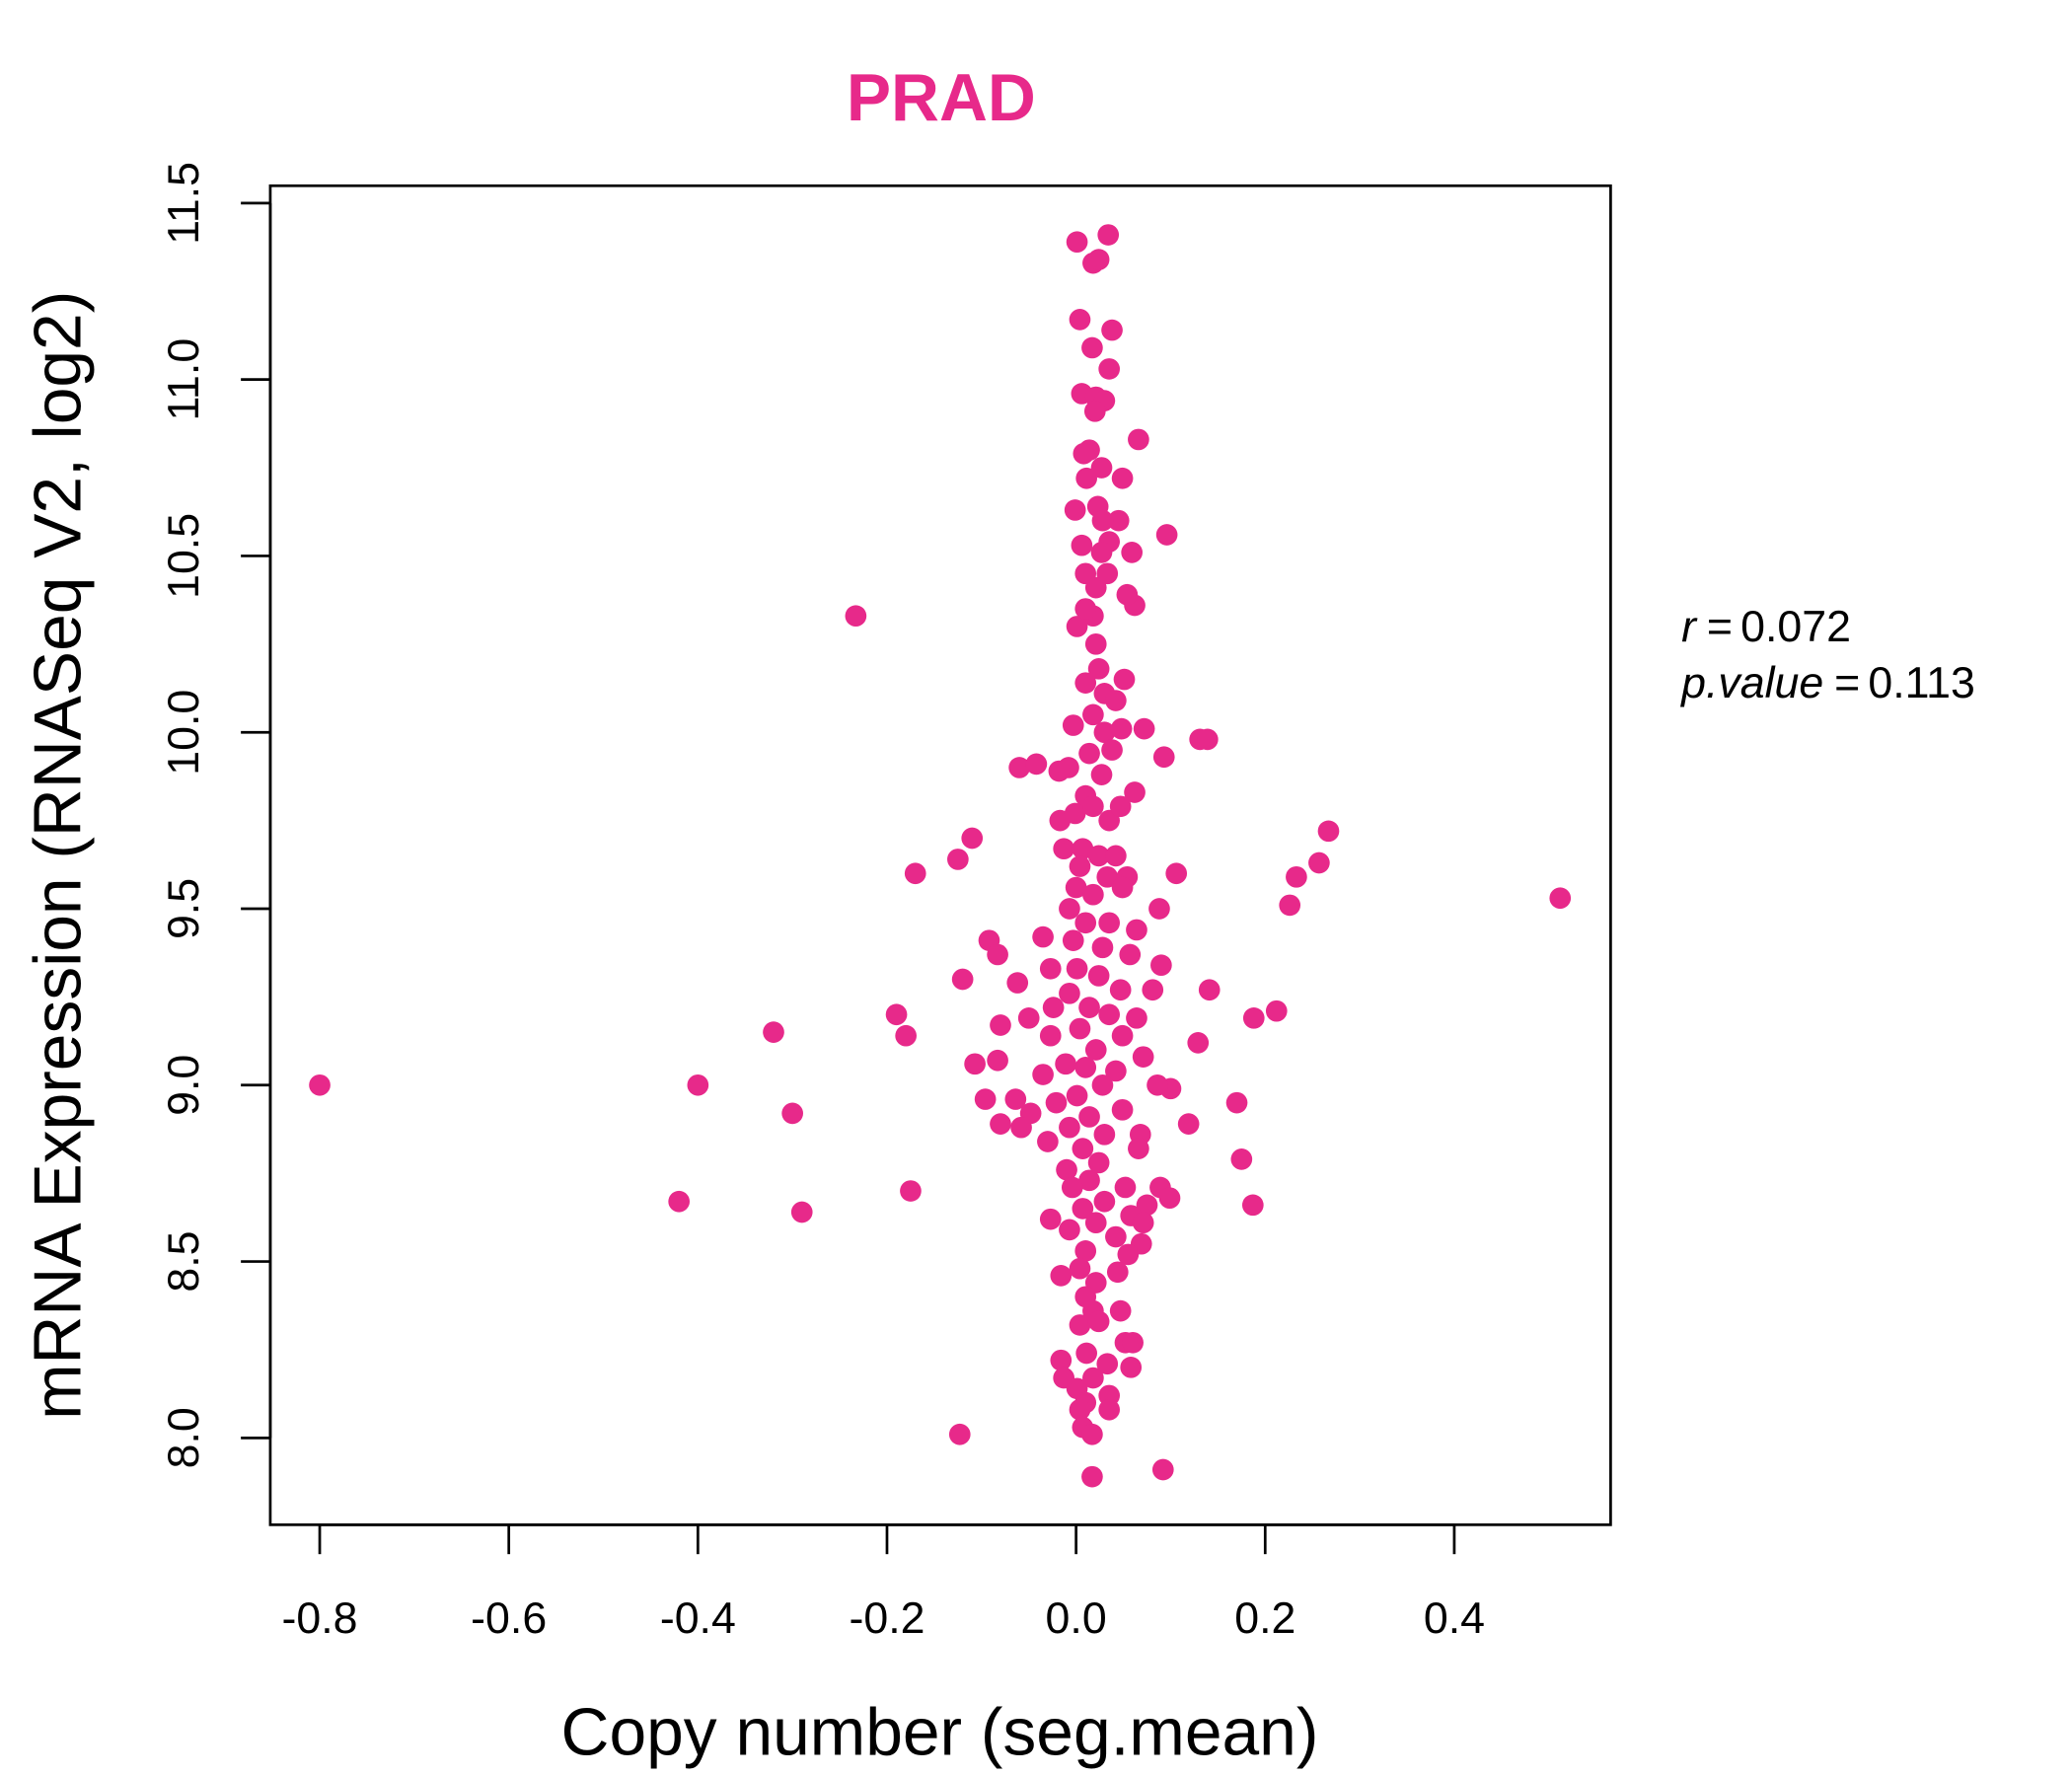 The image size is (2072, 1776). Describe the element at coordinates (184, 204) in the screenshot. I see `y-tick-label: 11.5` at that location.